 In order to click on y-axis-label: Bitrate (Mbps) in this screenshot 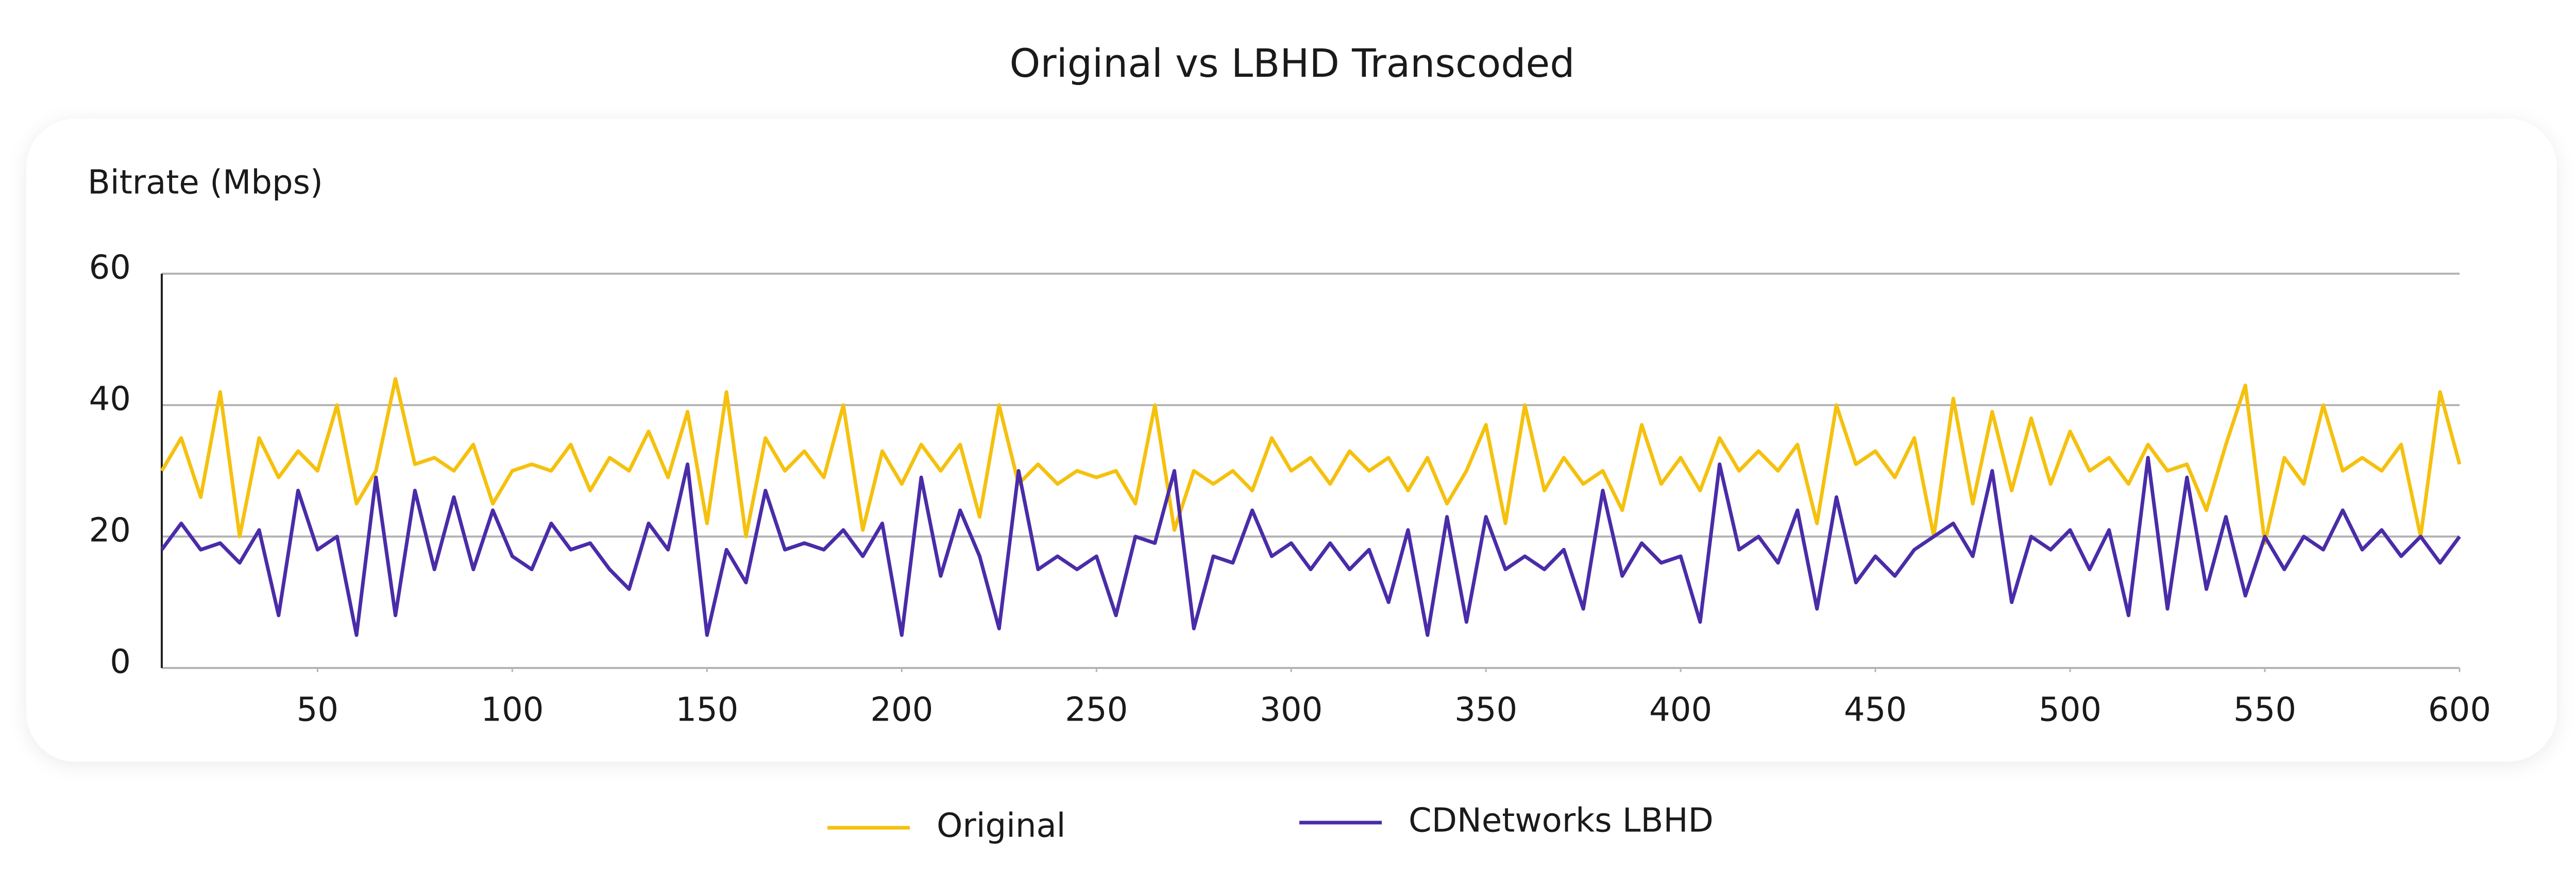, I will do `click(205, 183)`.